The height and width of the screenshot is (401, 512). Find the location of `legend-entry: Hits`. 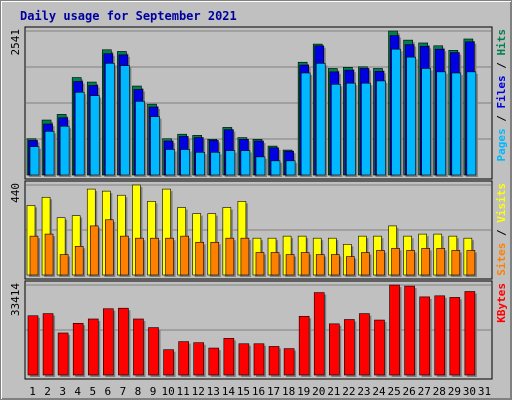

legend-entry: Hits is located at coordinates (501, 42).